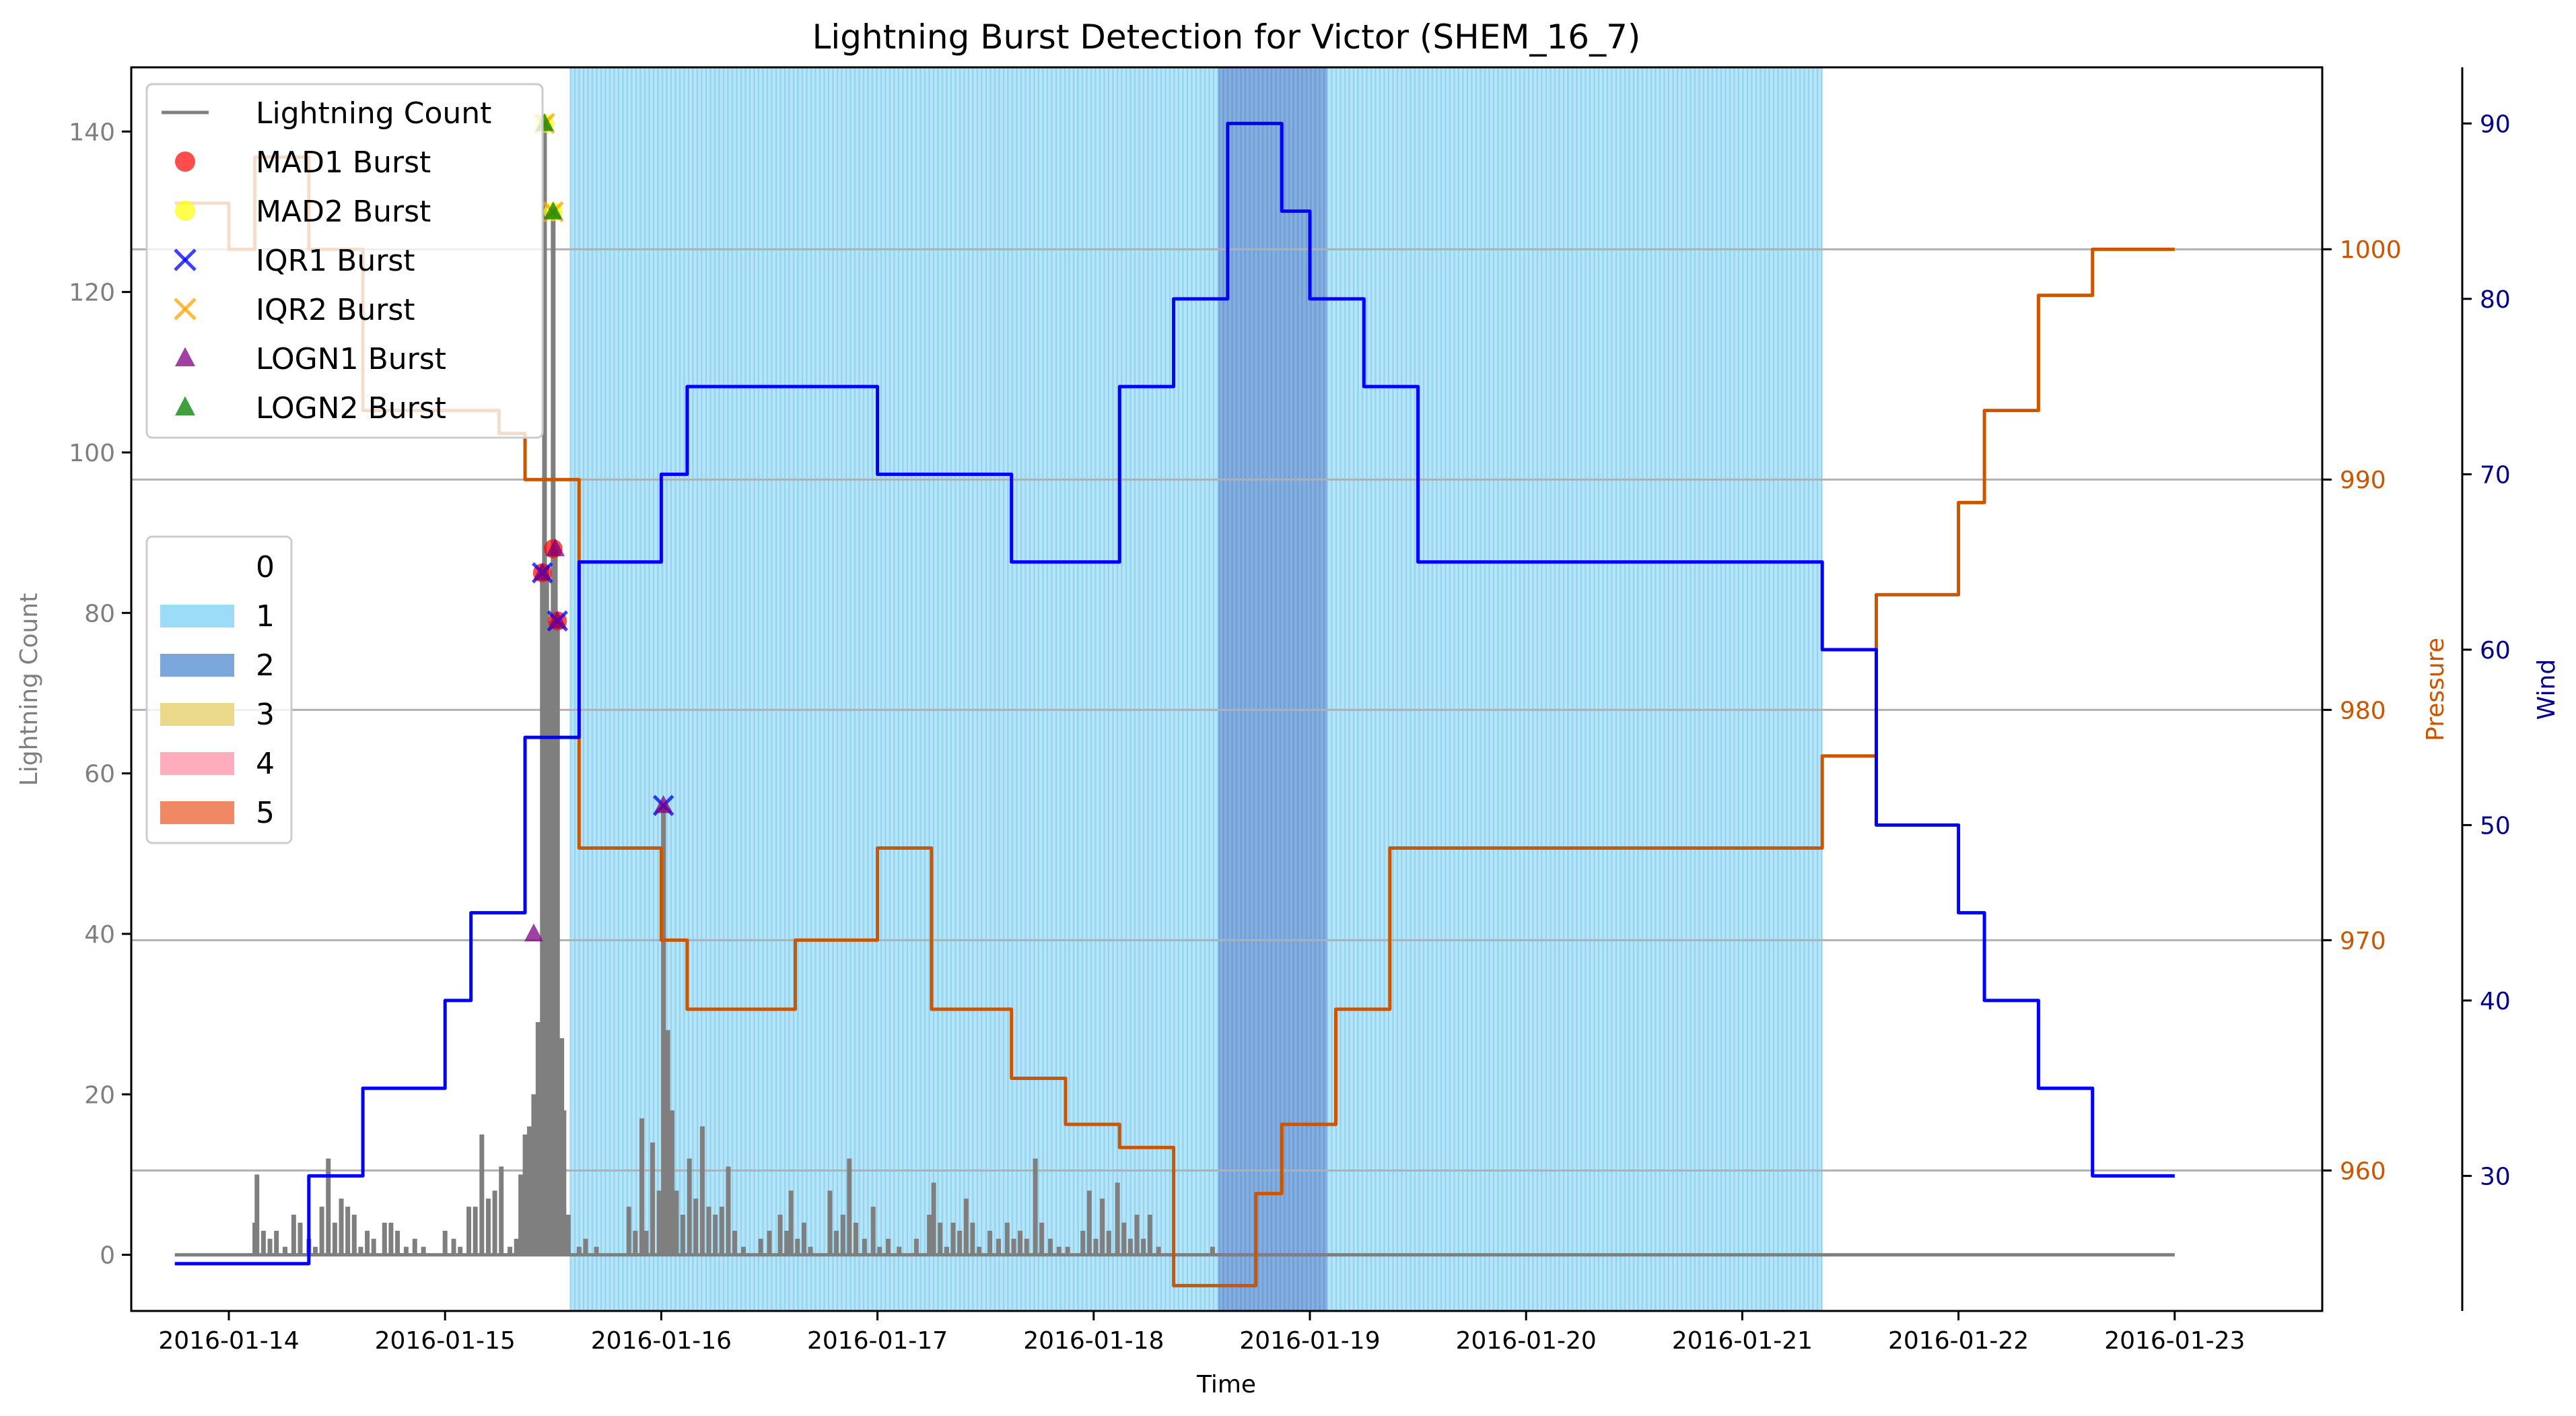 The image size is (2576, 1416). I want to click on y-tick-label-wind: 70, so click(2495, 475).